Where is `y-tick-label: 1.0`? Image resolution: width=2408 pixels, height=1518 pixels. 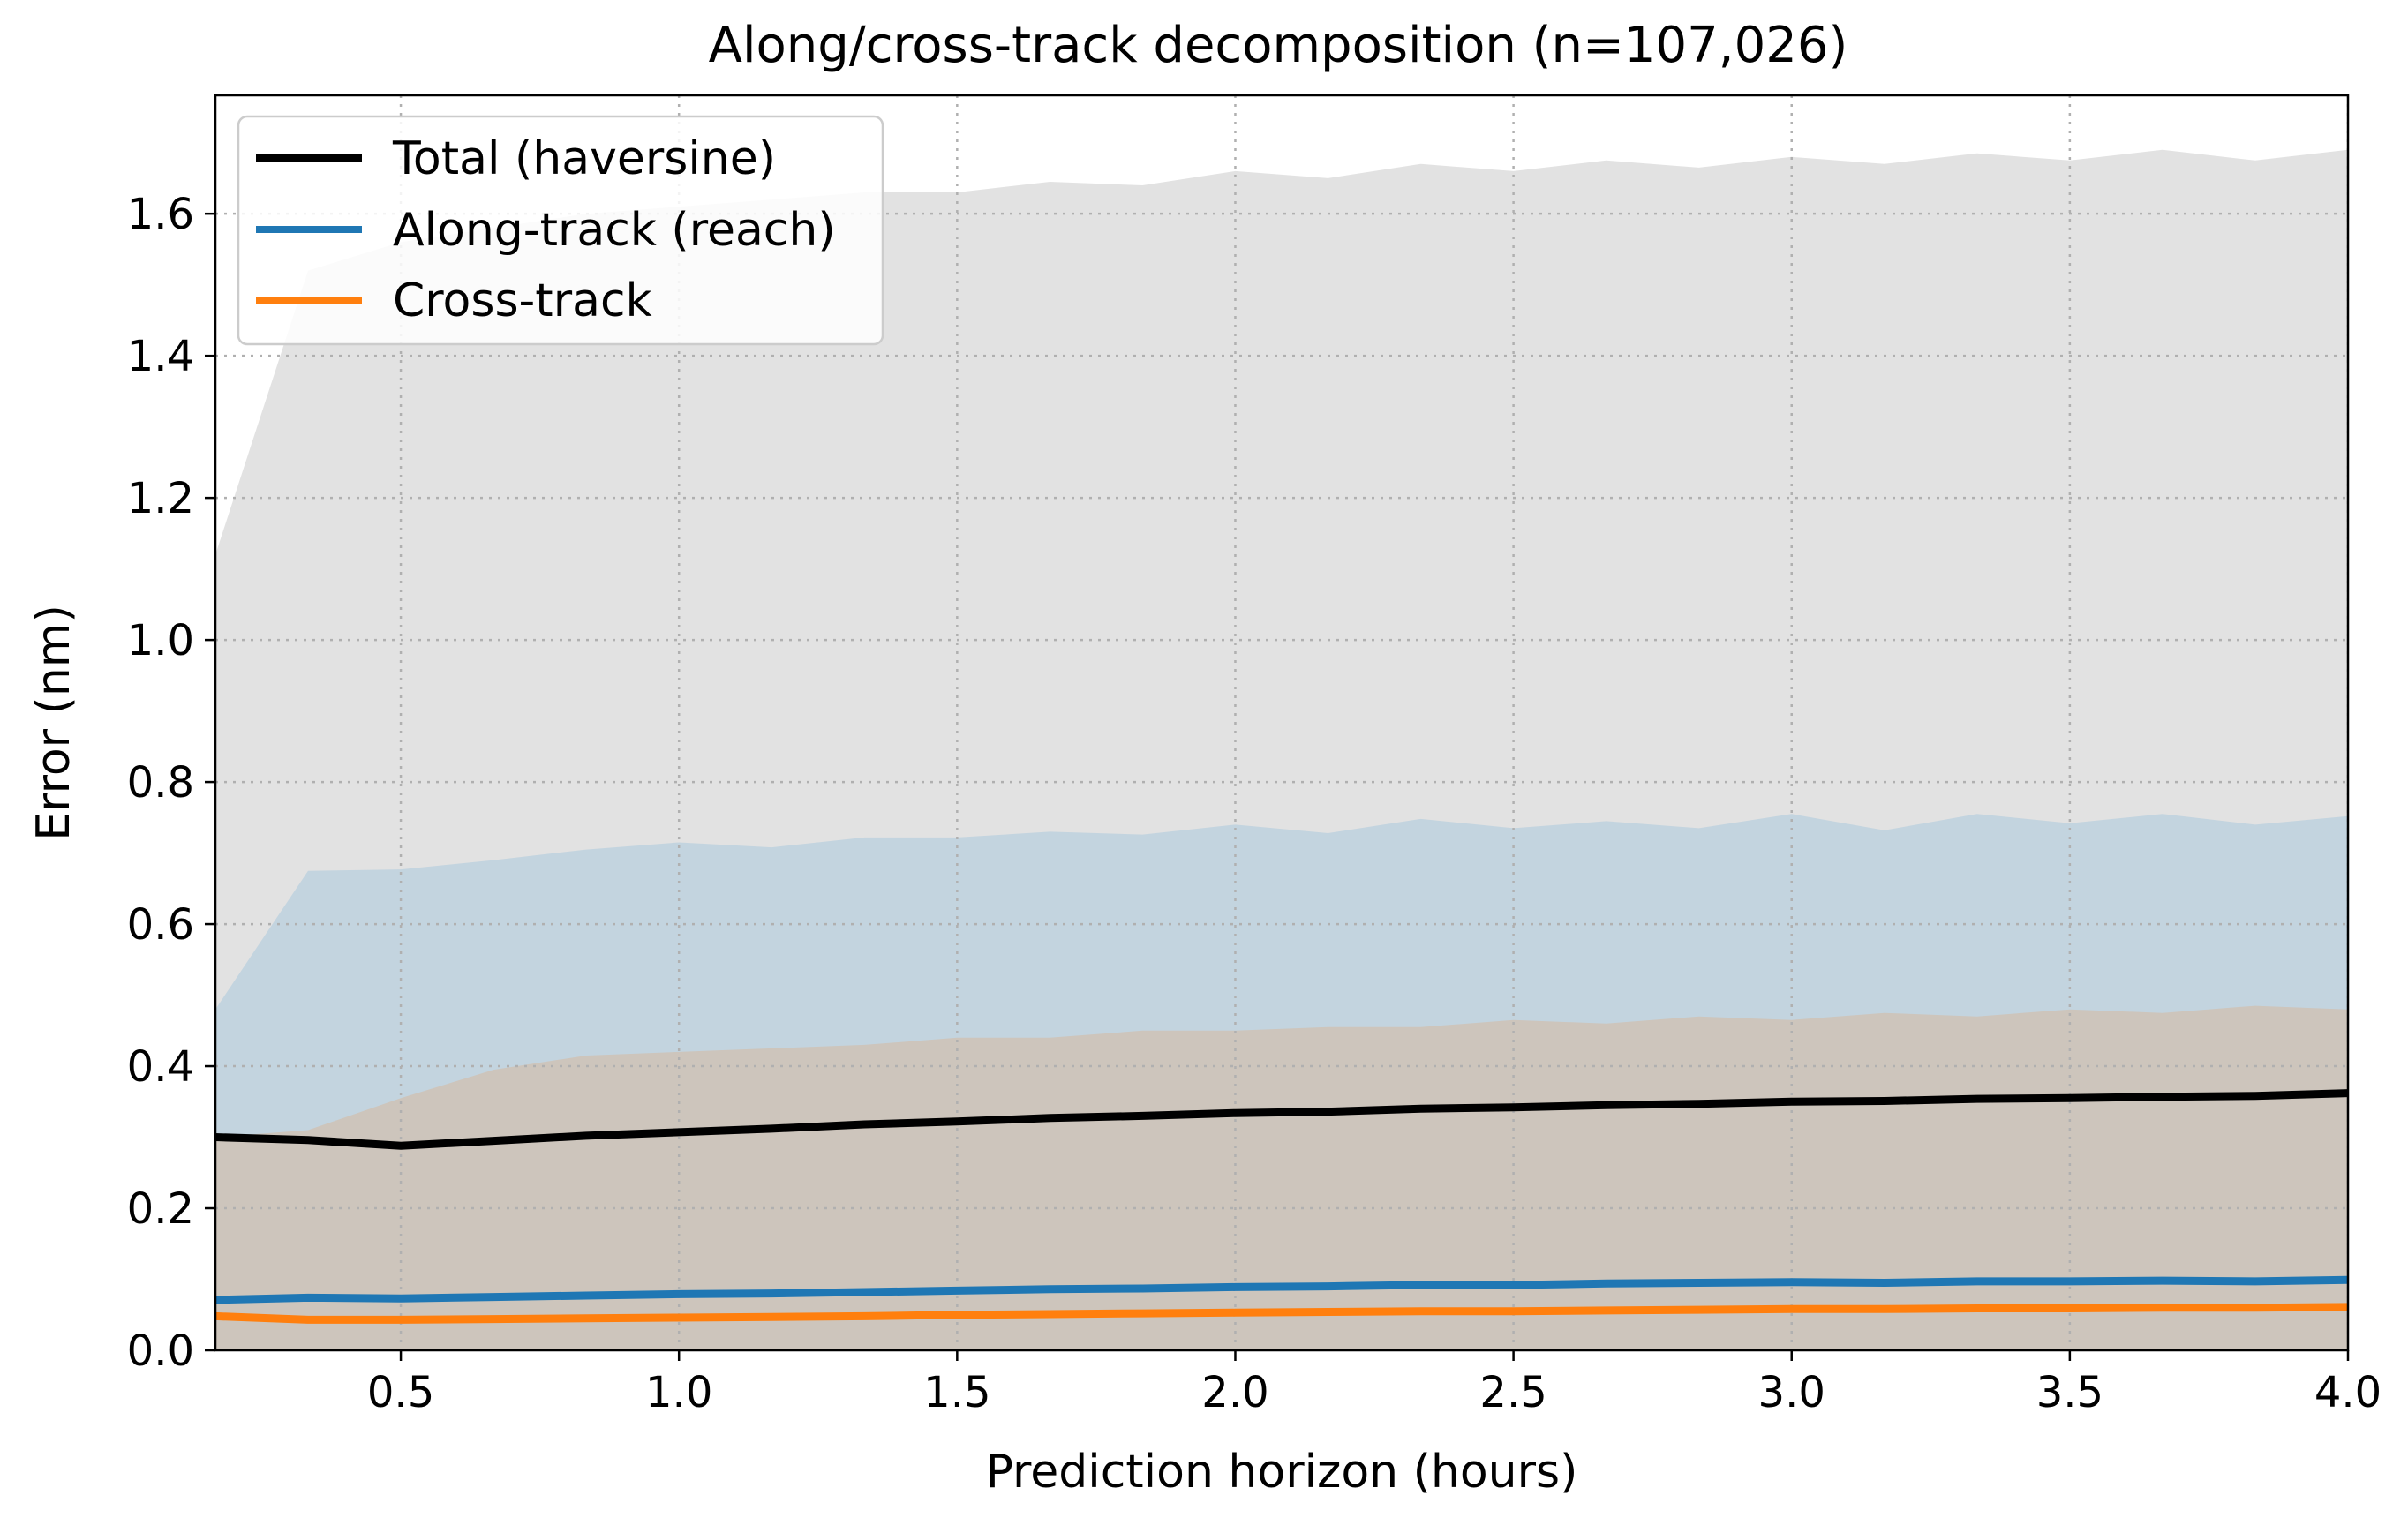 y-tick-label: 1.0 is located at coordinates (160, 640).